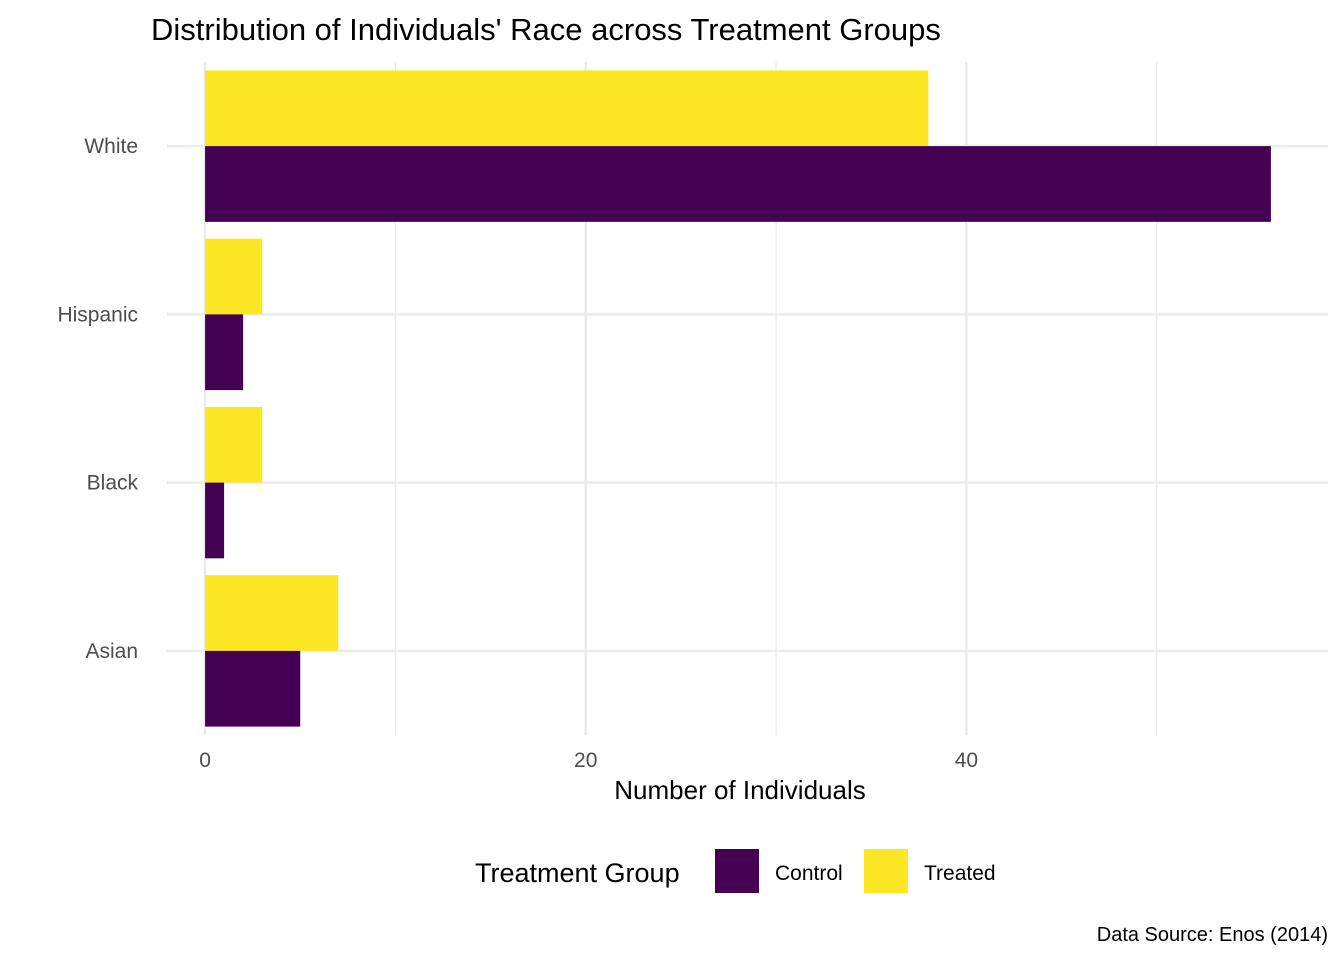  What do you see at coordinates (567, 108) in the screenshot?
I see `bar-treated-white` at bounding box center [567, 108].